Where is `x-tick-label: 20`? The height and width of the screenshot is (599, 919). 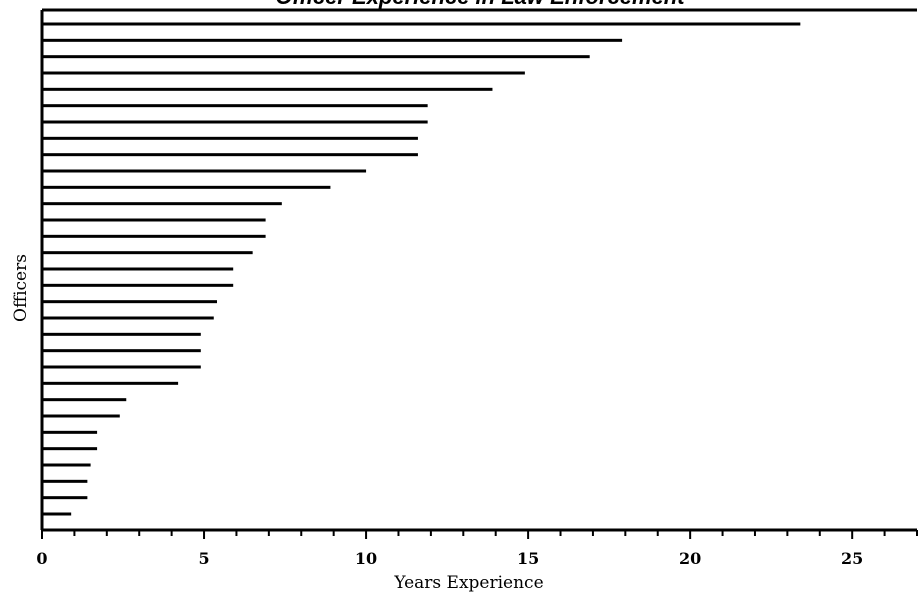 x-tick-label: 20 is located at coordinates (690, 558).